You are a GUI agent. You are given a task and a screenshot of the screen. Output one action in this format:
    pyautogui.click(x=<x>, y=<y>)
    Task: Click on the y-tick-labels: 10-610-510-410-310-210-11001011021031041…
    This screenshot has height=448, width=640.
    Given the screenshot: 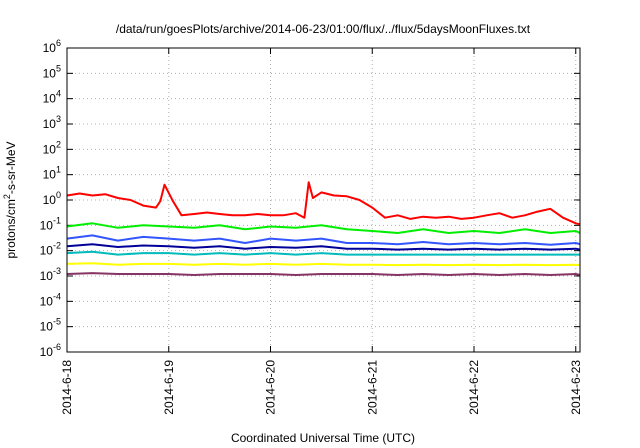 What is the action you would take?
    pyautogui.click(x=50, y=198)
    